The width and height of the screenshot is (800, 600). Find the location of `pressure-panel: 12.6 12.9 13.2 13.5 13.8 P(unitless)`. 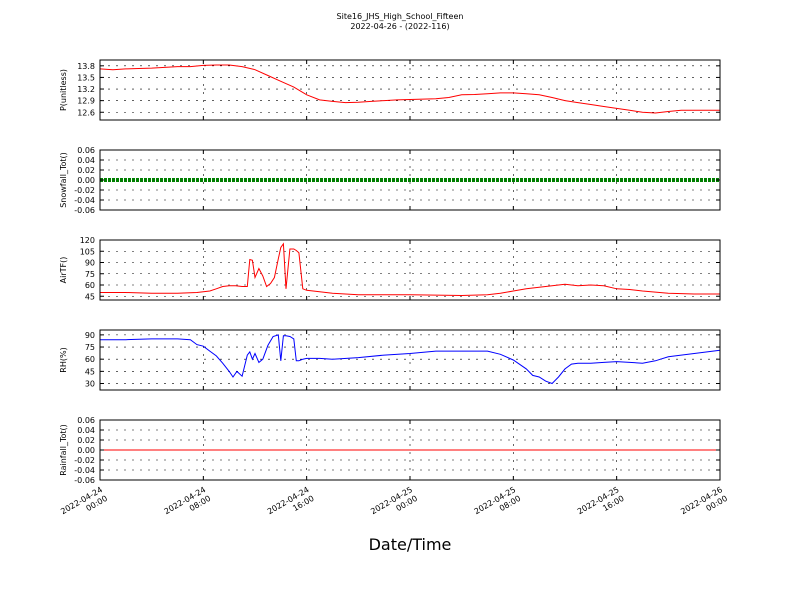

pressure-panel: 12.6 12.9 13.2 13.5 13.8 P(unitless) is located at coordinates (390, 90).